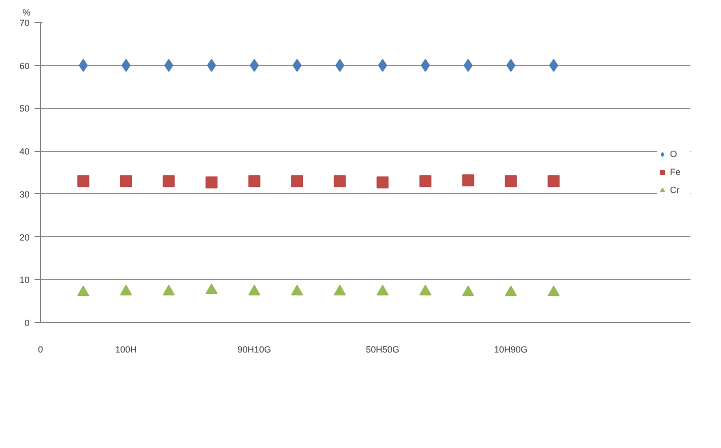 This screenshot has height=448, width=721. I want to click on y-tick-label: 30, so click(24, 194).